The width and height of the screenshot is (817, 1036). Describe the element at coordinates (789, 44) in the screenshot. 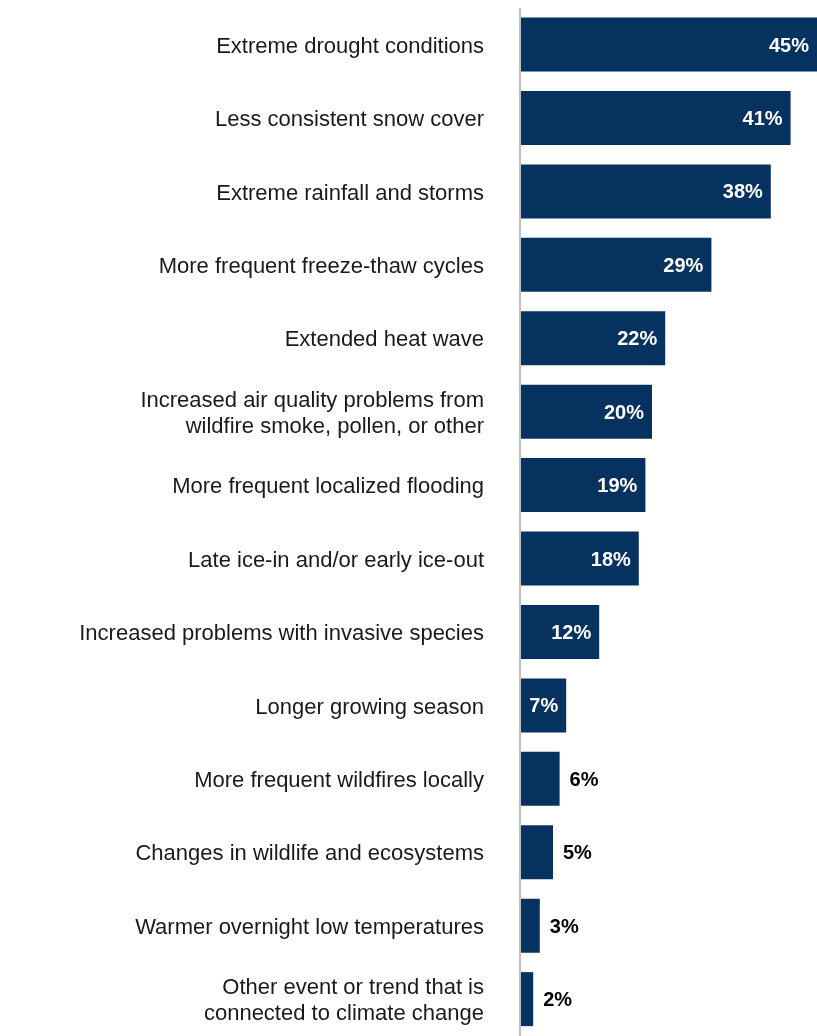

I see `data-label: 45%` at that location.